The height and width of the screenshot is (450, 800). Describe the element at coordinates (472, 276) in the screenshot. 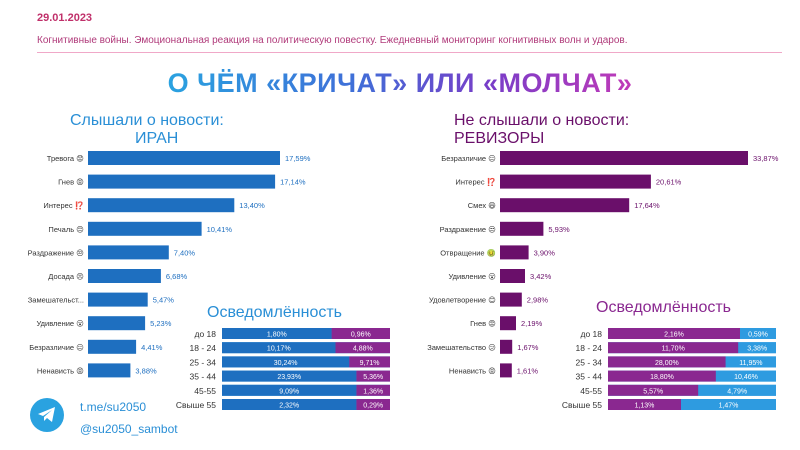

I see `right-emotion-label: Удивление 😮` at that location.